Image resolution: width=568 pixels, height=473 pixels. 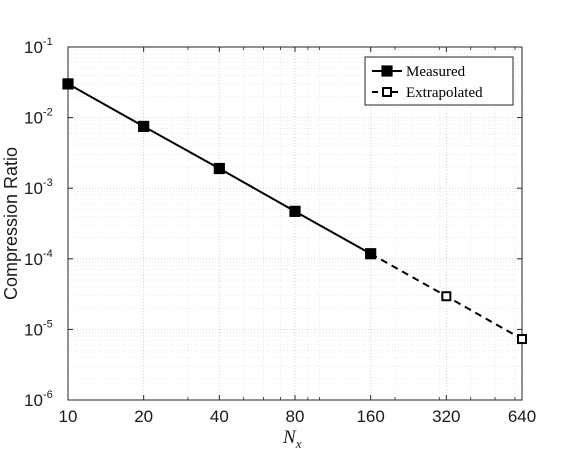 I want to click on legend-measured-label: Measured, so click(x=436, y=72).